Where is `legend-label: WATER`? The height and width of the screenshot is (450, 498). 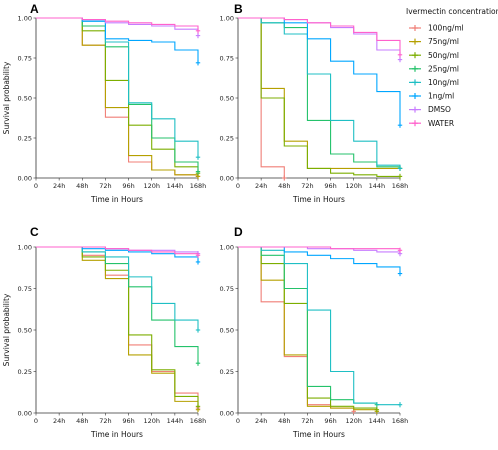 legend-label: WATER is located at coordinates (441, 123).